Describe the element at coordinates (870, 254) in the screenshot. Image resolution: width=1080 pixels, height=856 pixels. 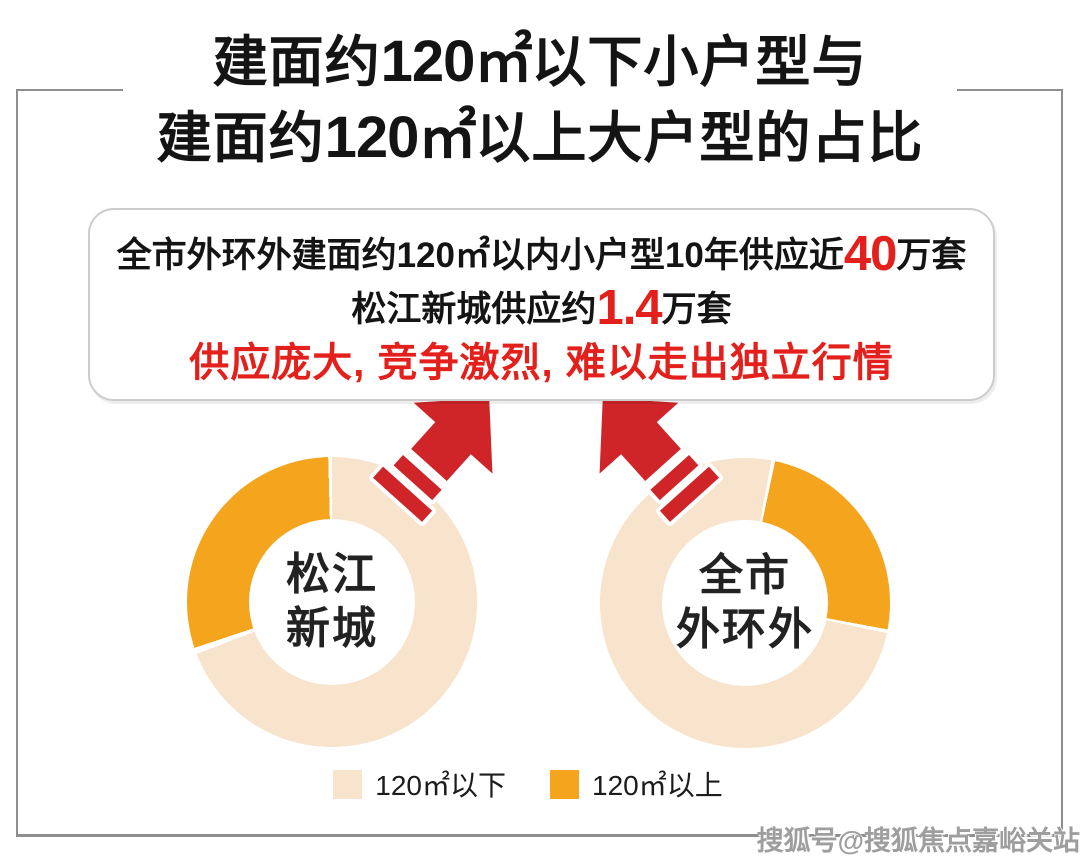
I see `supply-total-number: 40` at that location.